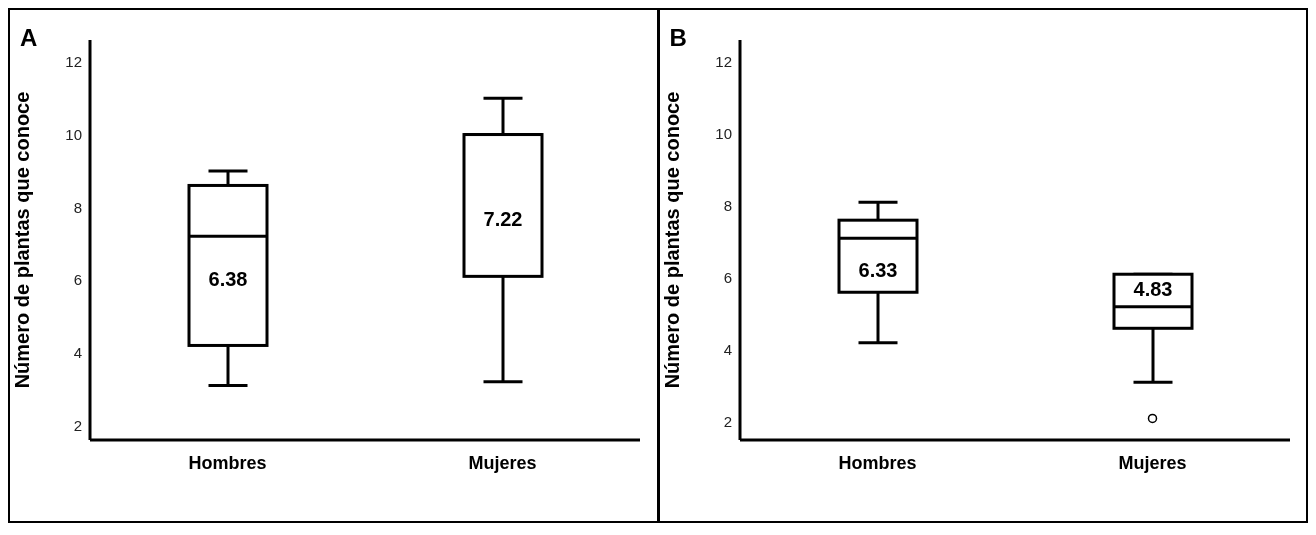 The image size is (1316, 535). Describe the element at coordinates (503, 219) in the screenshot. I see `annotation: 7.22` at that location.